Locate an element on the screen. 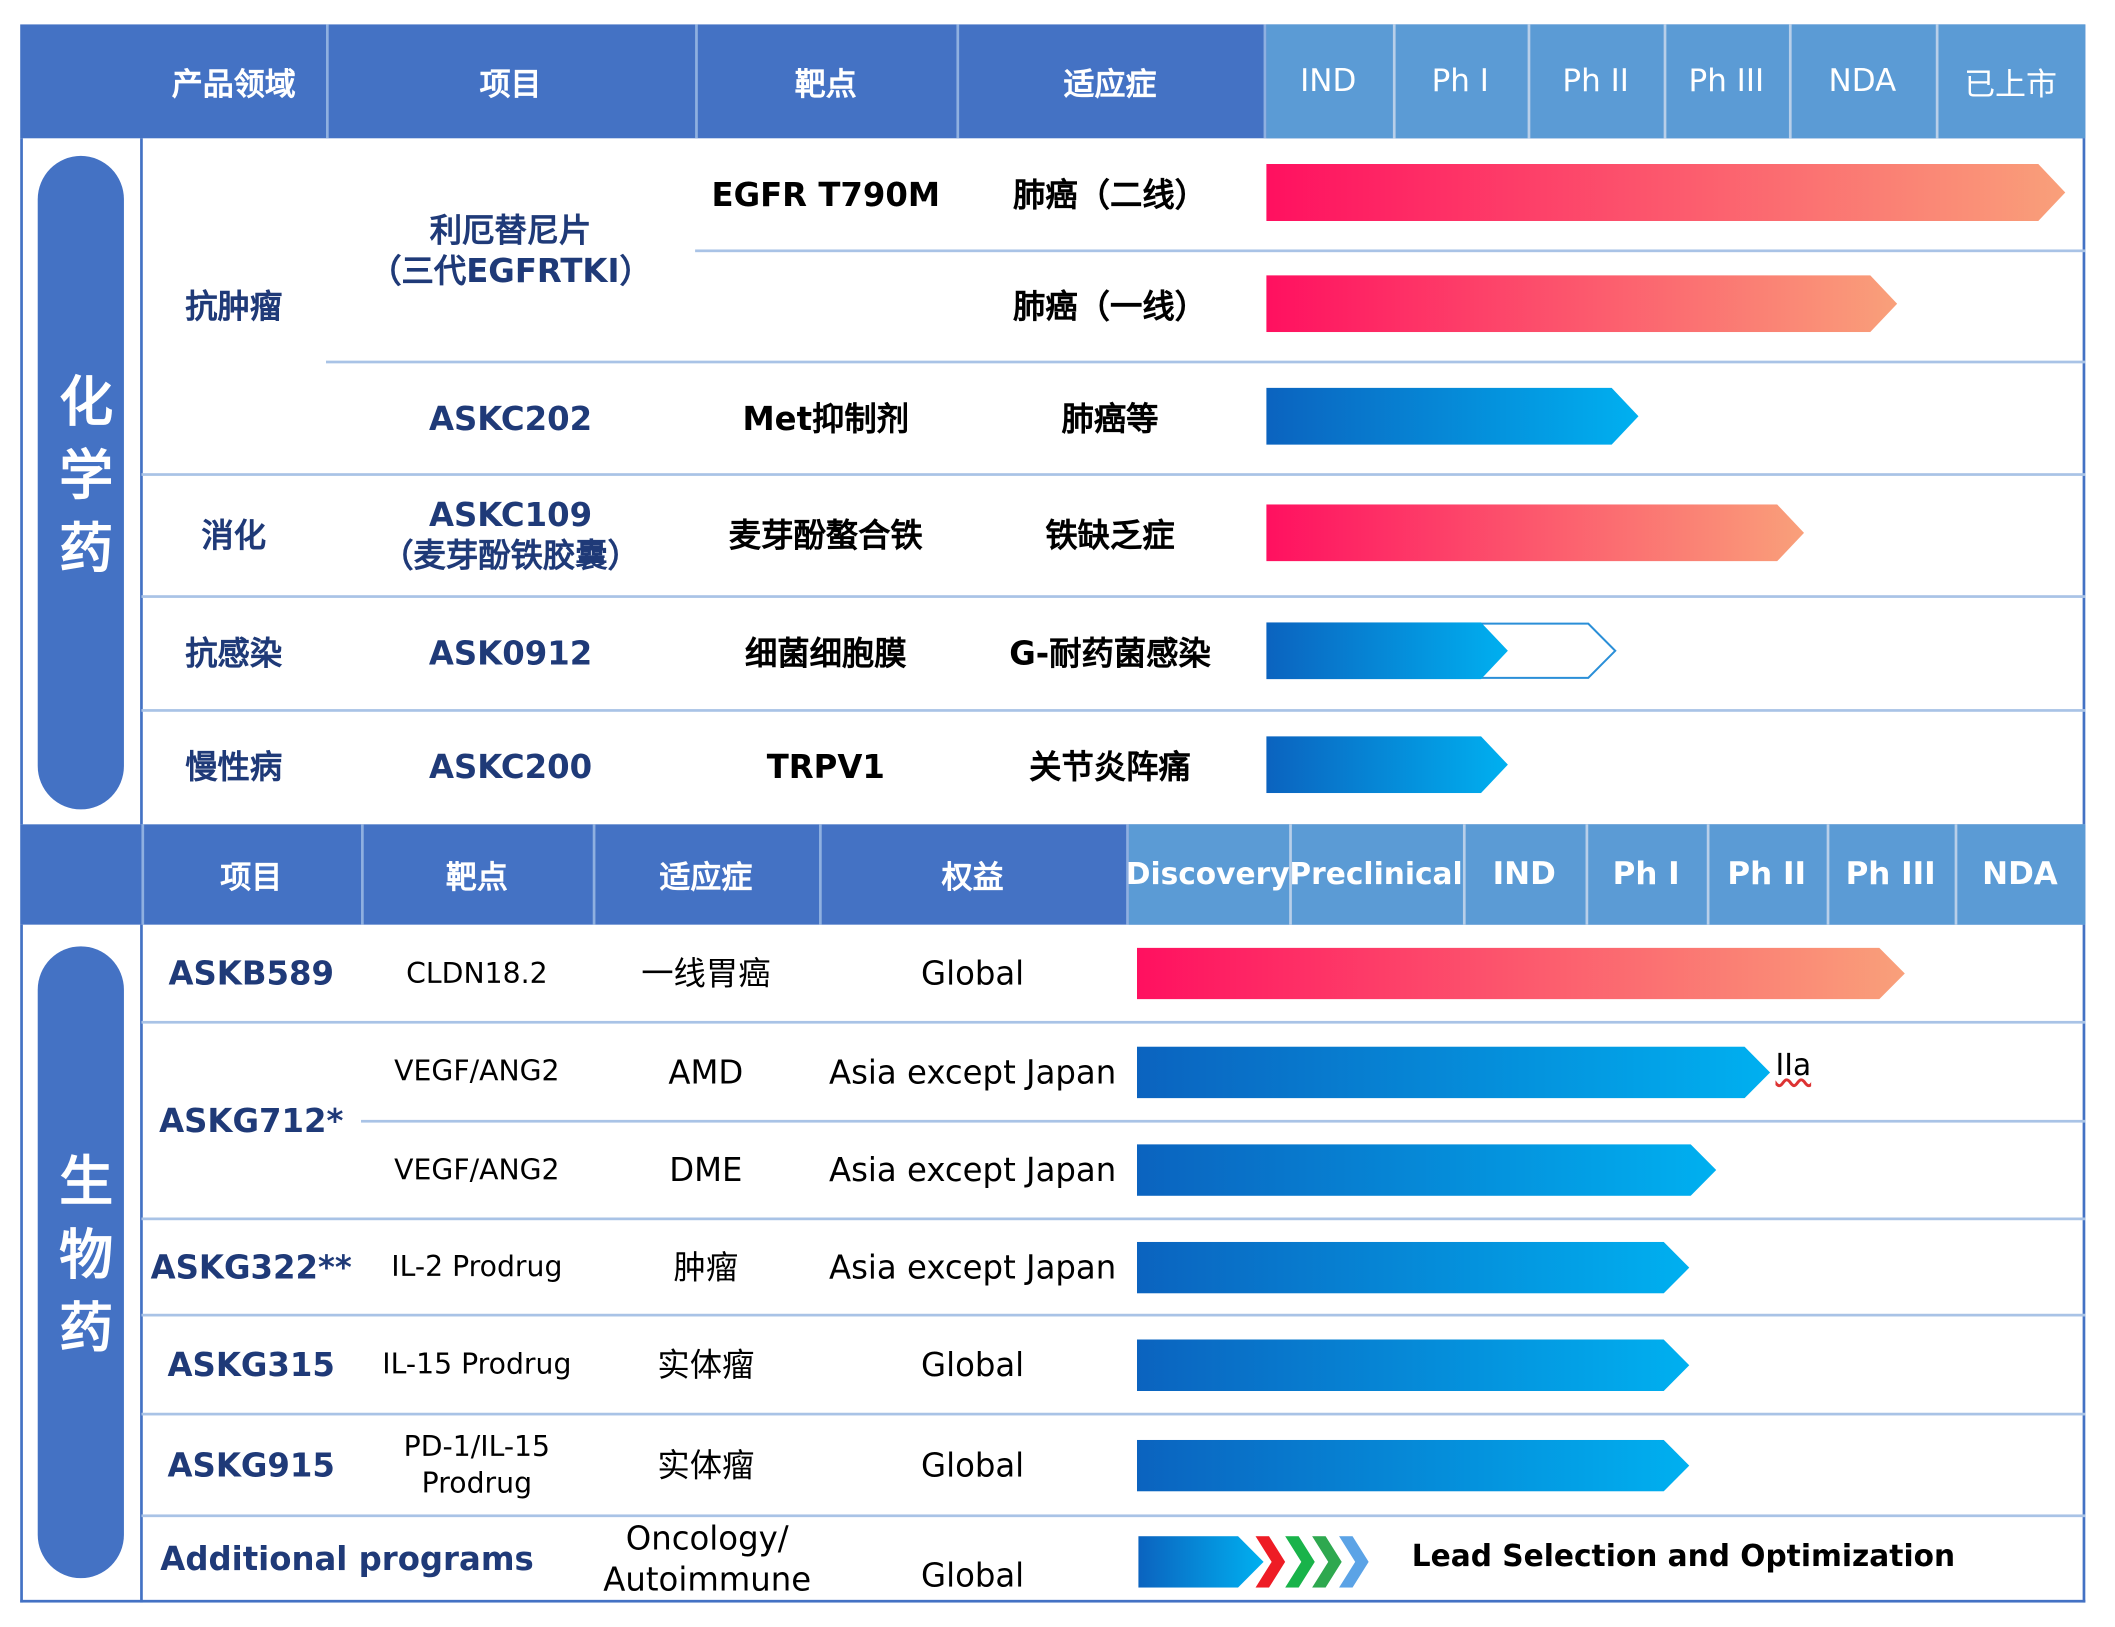 This screenshot has height=1627, width=2115. bio-progress-bar-5-shape is located at coordinates (1413, 1465).